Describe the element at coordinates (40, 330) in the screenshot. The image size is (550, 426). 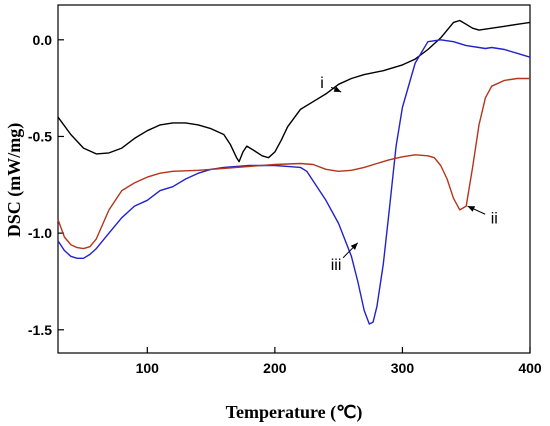
I see `y-tick-label-3: -1.5` at that location.